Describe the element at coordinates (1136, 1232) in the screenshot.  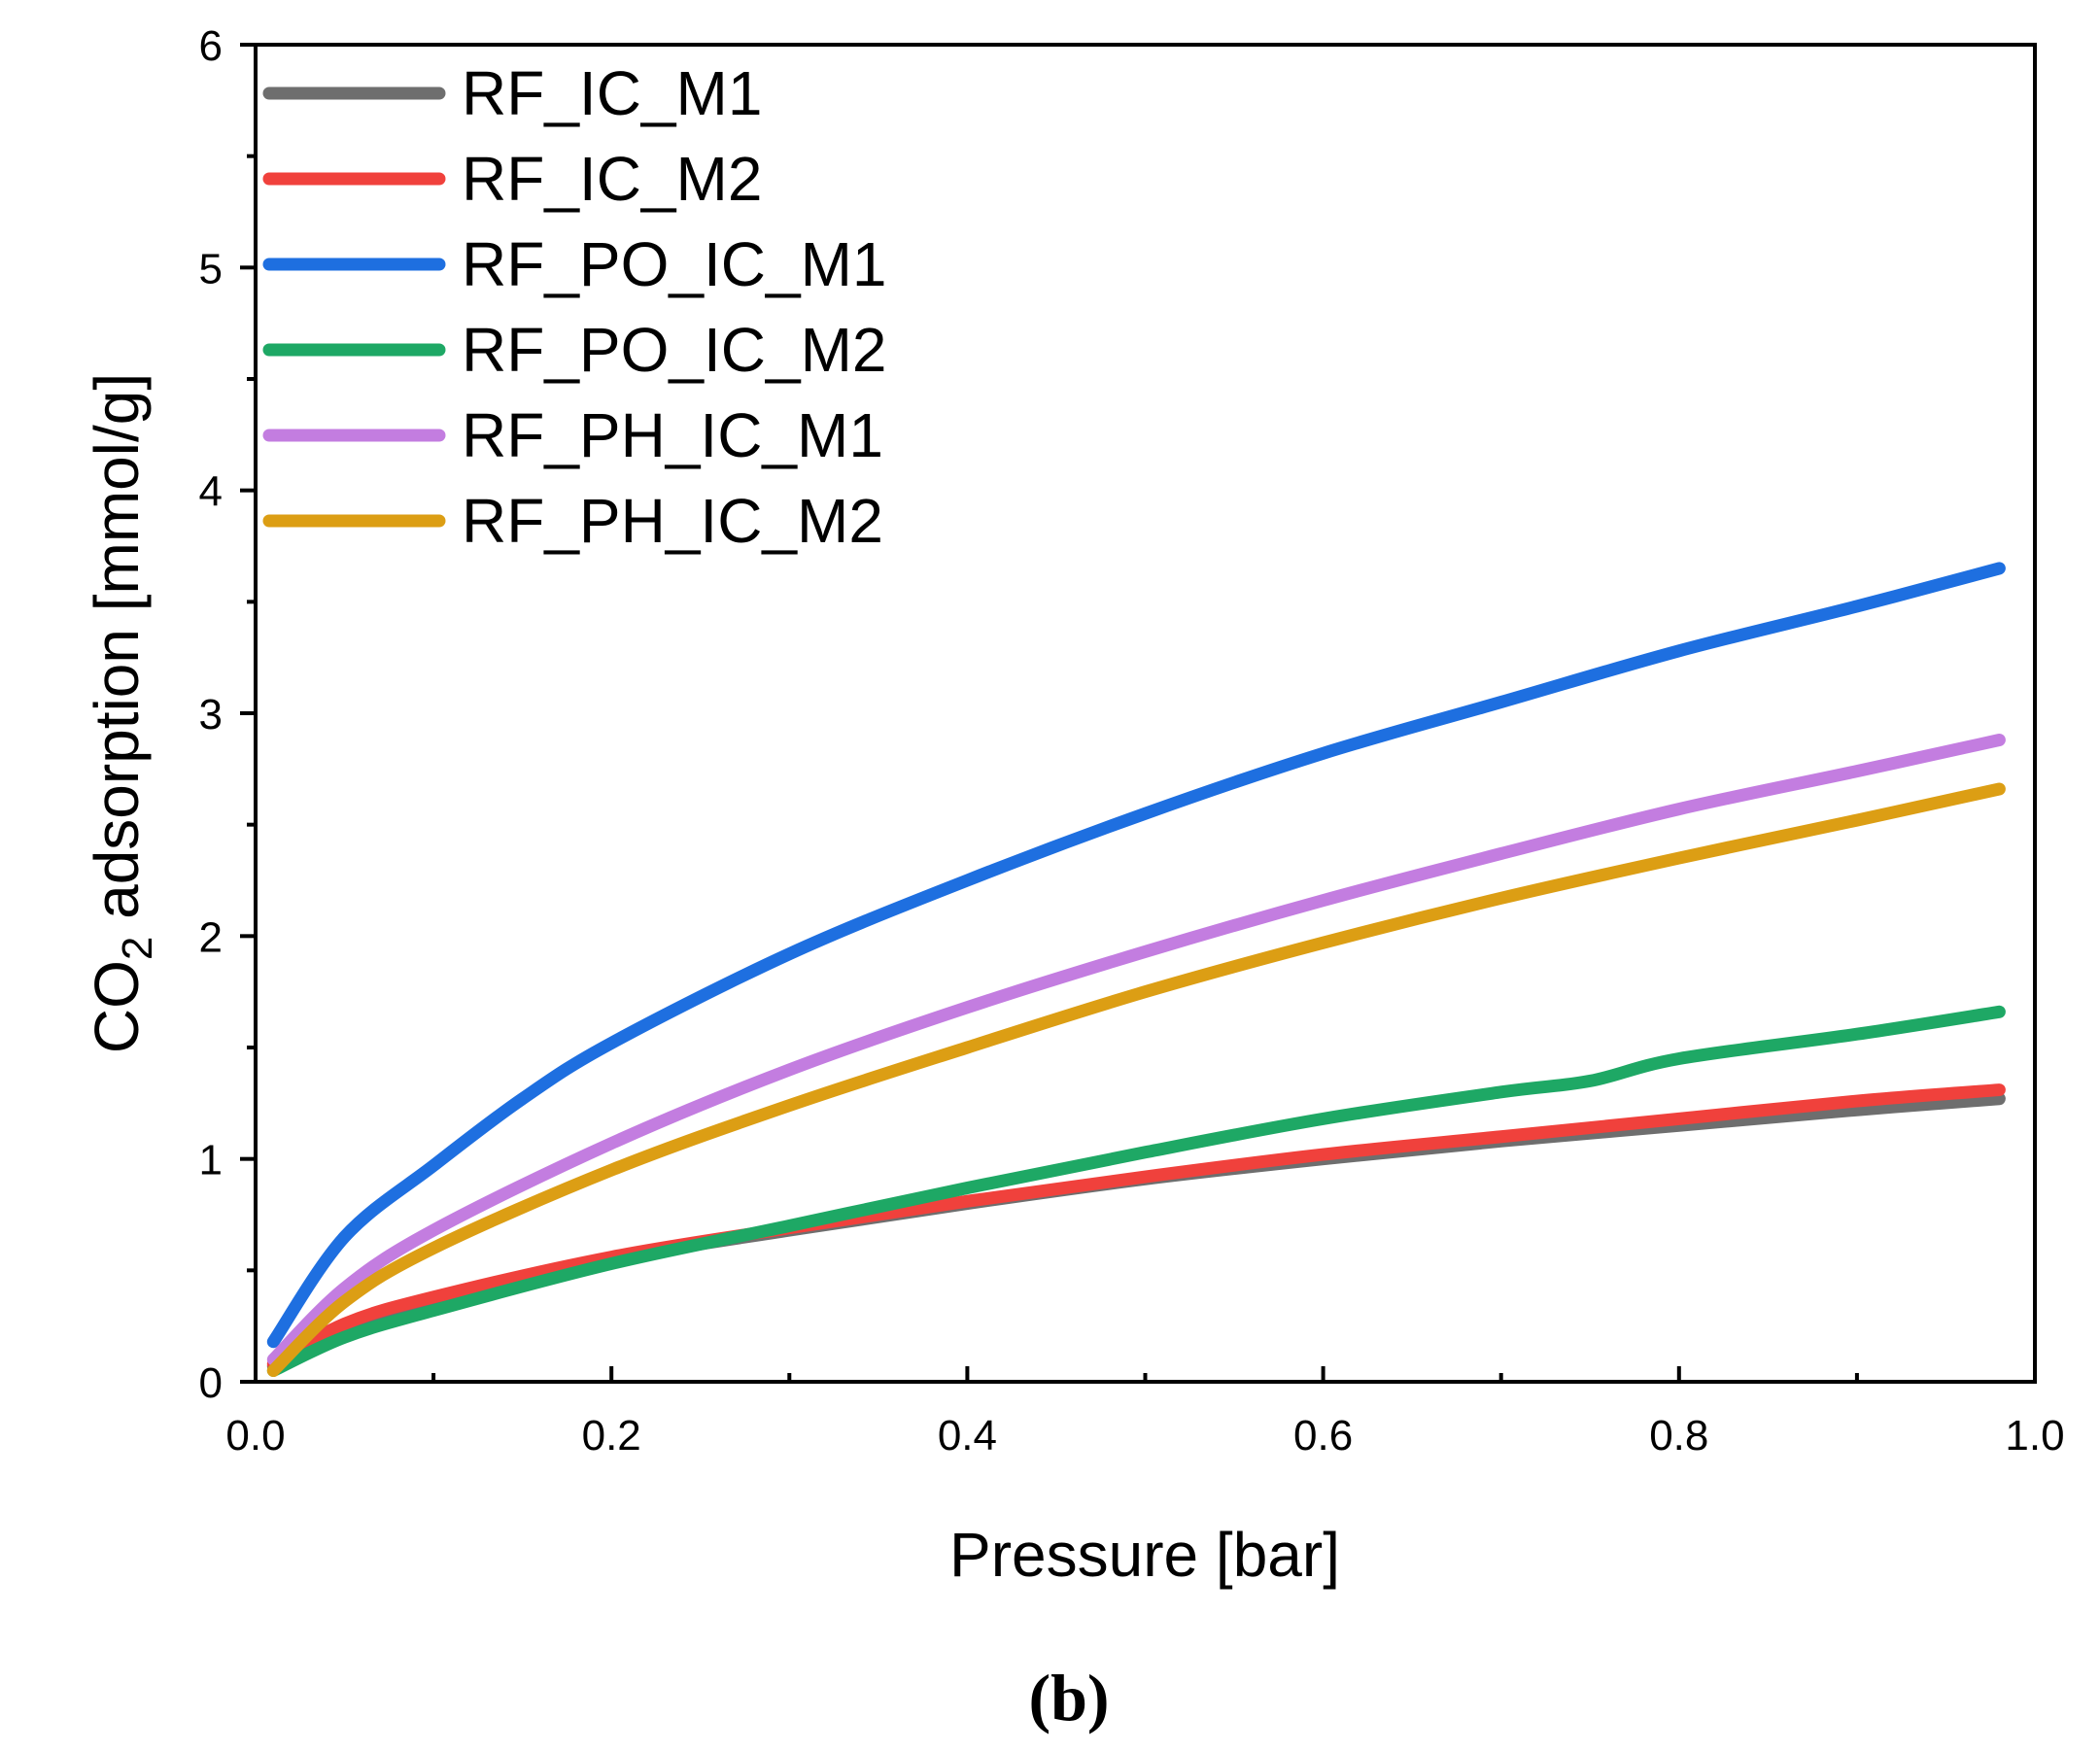
I see `series-line-rf-ic-m1` at that location.